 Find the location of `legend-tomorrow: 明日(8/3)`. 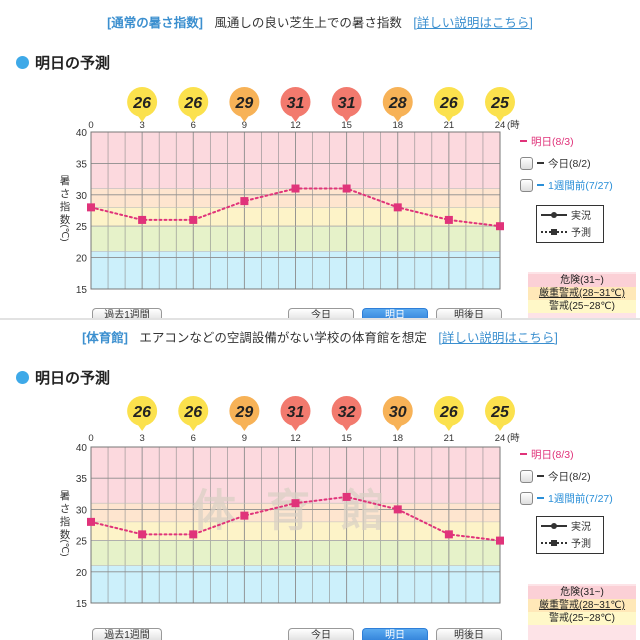

legend-tomorrow: 明日(8/3) is located at coordinates (580, 454).